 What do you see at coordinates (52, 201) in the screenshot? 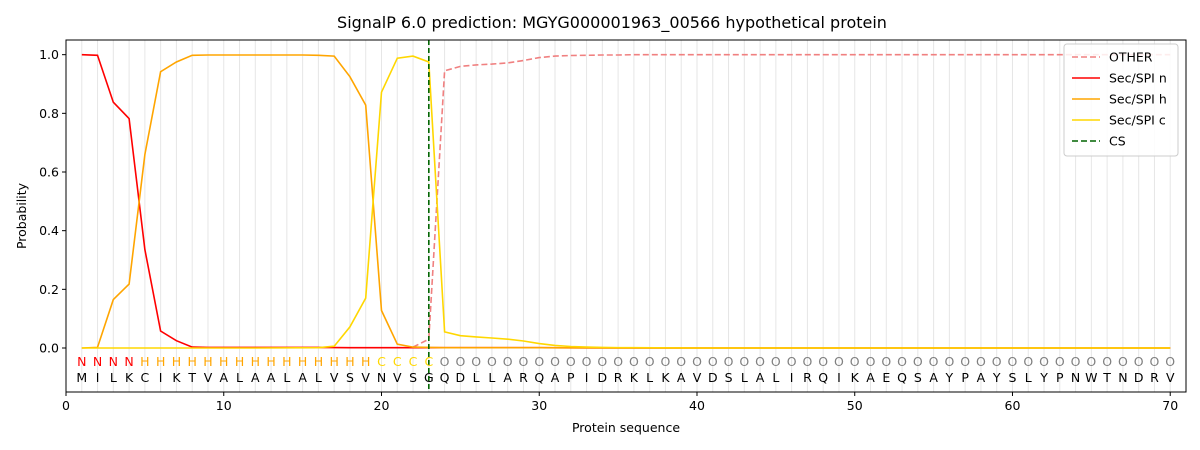
I see `y-axis-ticks: 0.0 0.2 0.4 0.6 0.8 1.0` at bounding box center [52, 201].